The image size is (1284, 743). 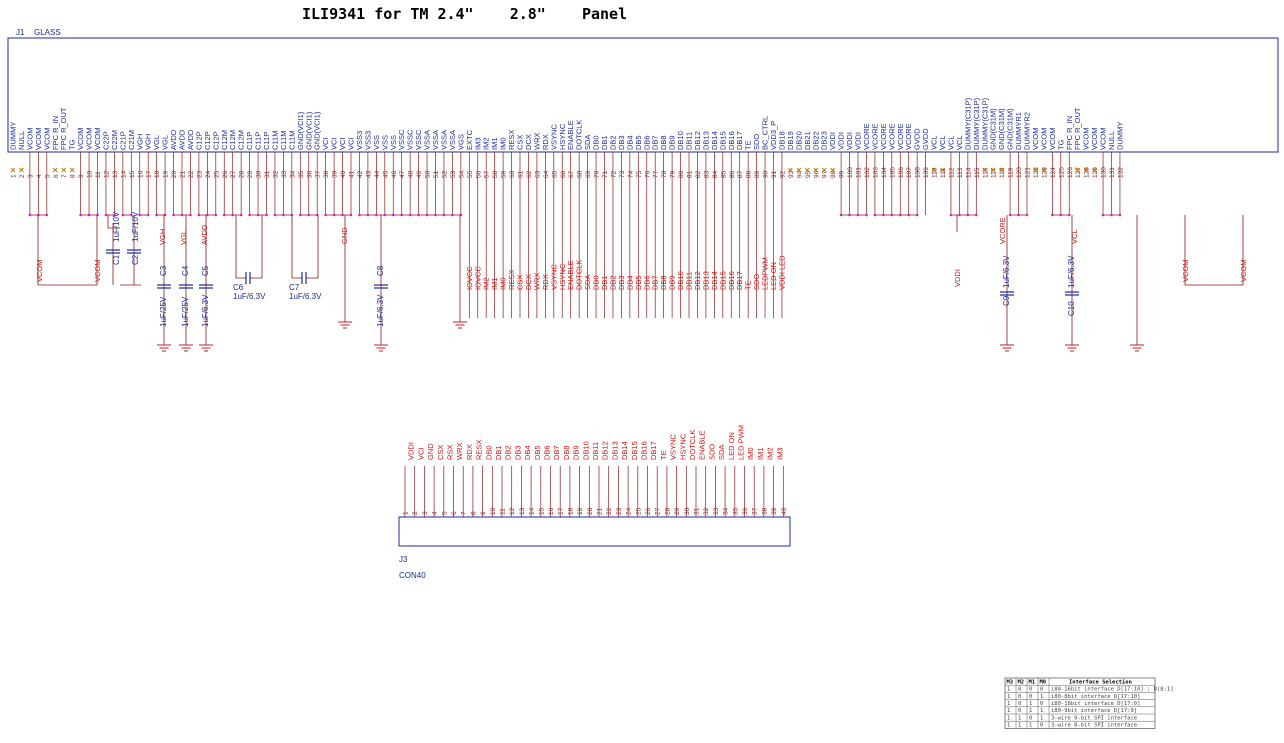 What do you see at coordinates (1019, 704) in the screenshot?
I see `table-cell: 0` at bounding box center [1019, 704].